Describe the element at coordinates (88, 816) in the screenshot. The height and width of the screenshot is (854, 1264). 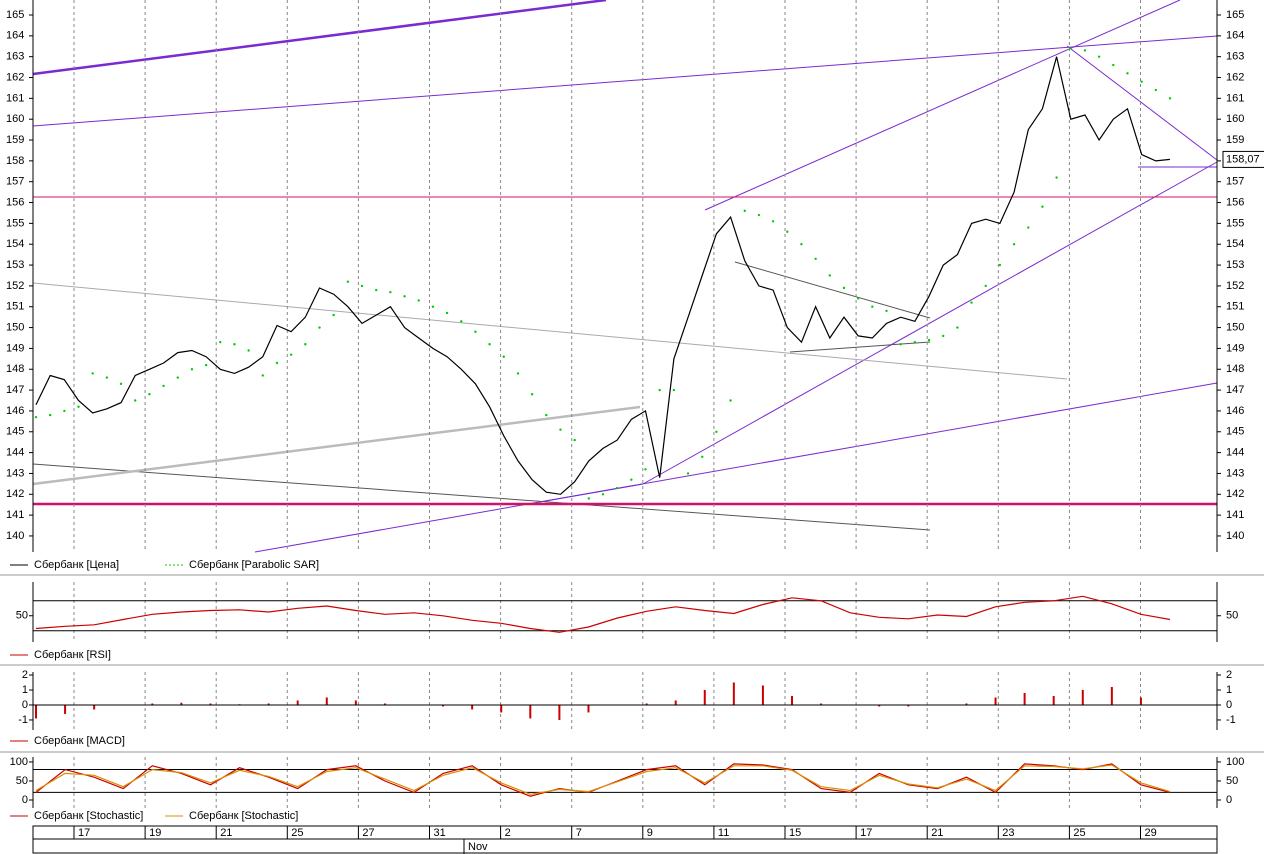
I see `legend-label: Сбербанк [Stochastic]` at that location.